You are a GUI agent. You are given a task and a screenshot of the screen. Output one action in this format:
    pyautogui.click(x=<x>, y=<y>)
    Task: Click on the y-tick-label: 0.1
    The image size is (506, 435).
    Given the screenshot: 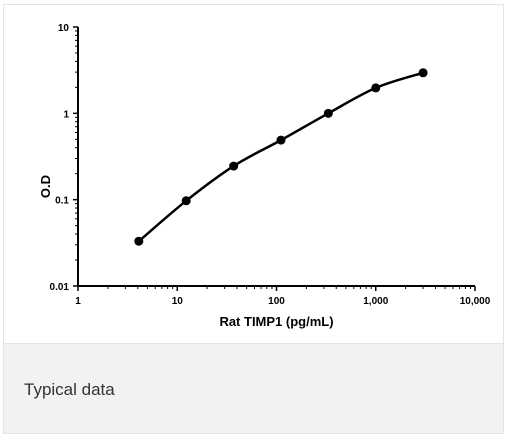 What is the action you would take?
    pyautogui.click(x=62, y=201)
    